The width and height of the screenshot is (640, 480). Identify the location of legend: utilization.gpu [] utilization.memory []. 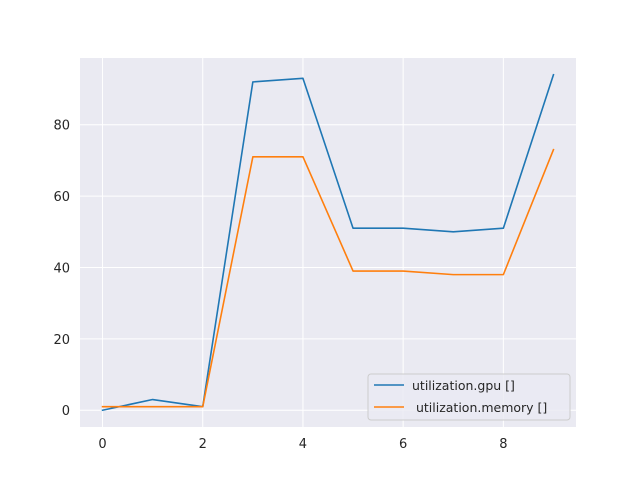
(469, 397).